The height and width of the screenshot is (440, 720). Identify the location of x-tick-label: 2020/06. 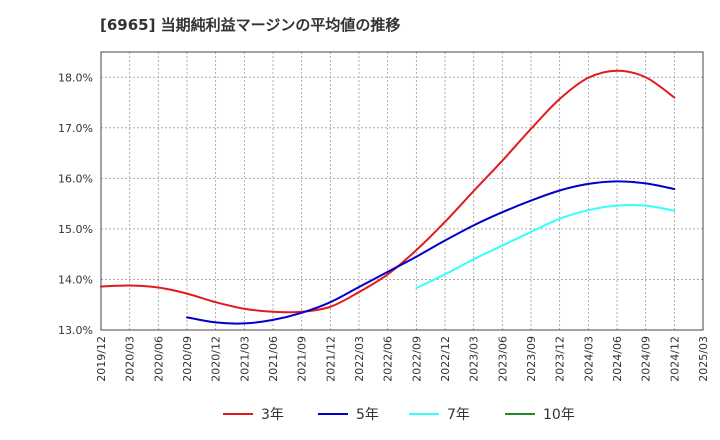
(158, 359).